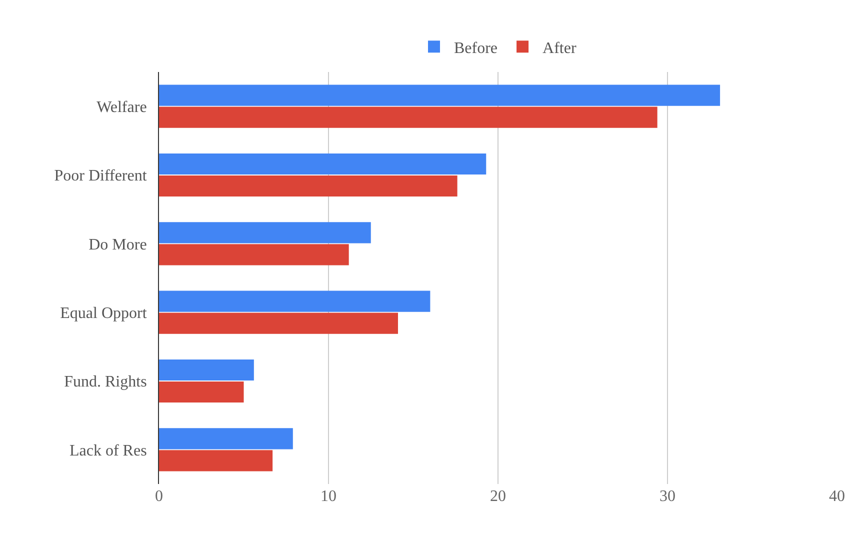 This screenshot has width=857, height=544. Describe the element at coordinates (159, 496) in the screenshot. I see `x-tick-label: 0` at that location.